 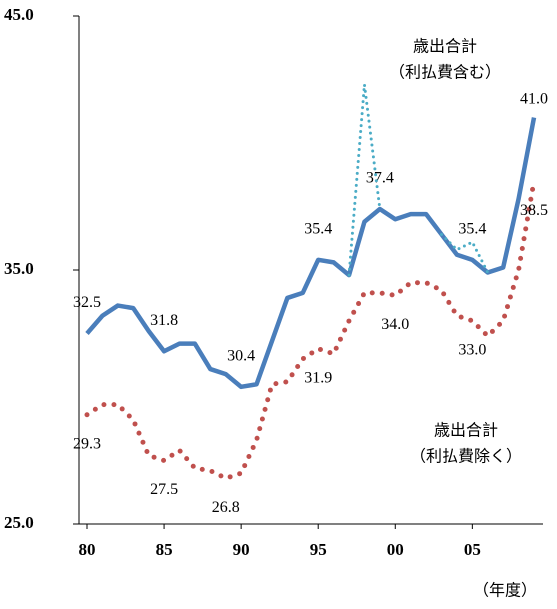 What do you see at coordinates (505, 591) in the screenshot?
I see `x-axis-unit: （年度）` at bounding box center [505, 591].